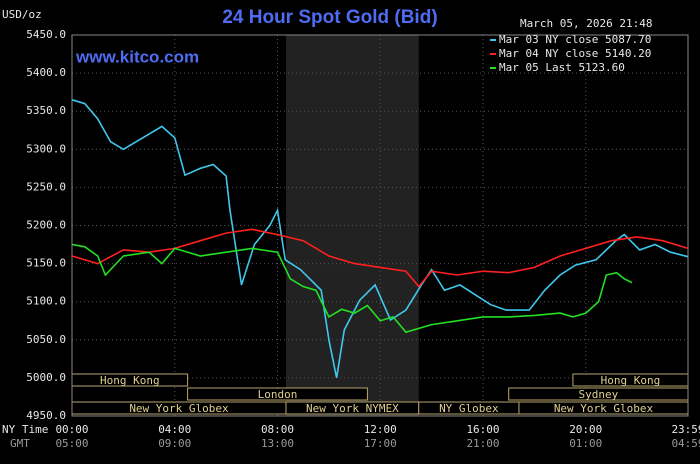  I want to click on y-tick-label: 5000.0, so click(46, 377).